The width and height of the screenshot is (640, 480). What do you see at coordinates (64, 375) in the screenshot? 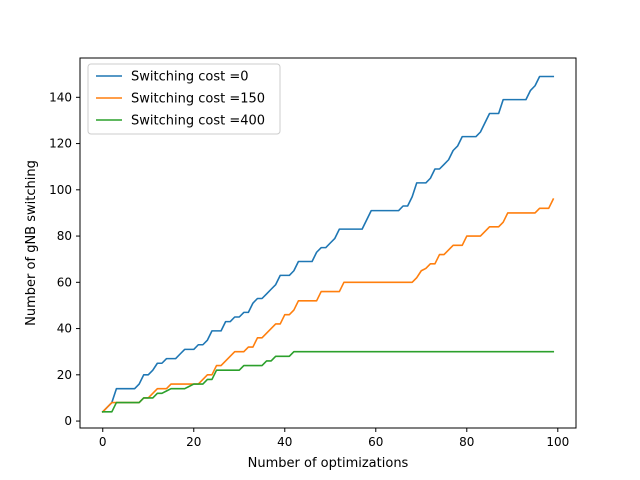
I see `y-tick-label-1: 20` at bounding box center [64, 375].